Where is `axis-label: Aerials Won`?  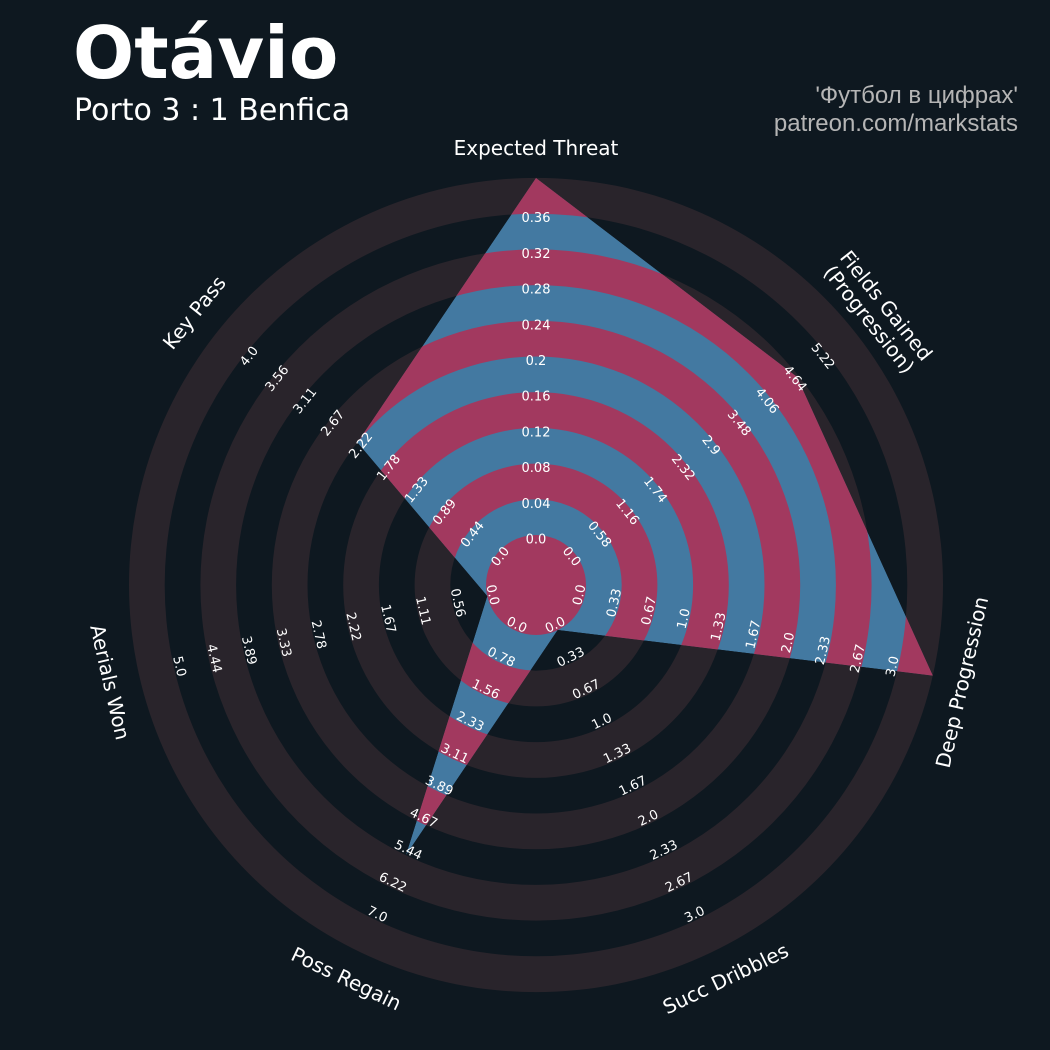
axis-label: Aerials Won is located at coordinates (110, 682).